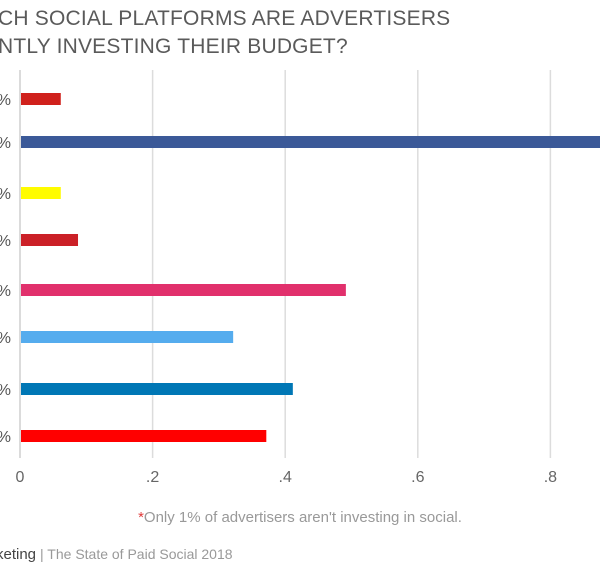 This screenshot has height=570, width=600. What do you see at coordinates (417, 477) in the screenshot?
I see `x-tick-label: .6` at bounding box center [417, 477].